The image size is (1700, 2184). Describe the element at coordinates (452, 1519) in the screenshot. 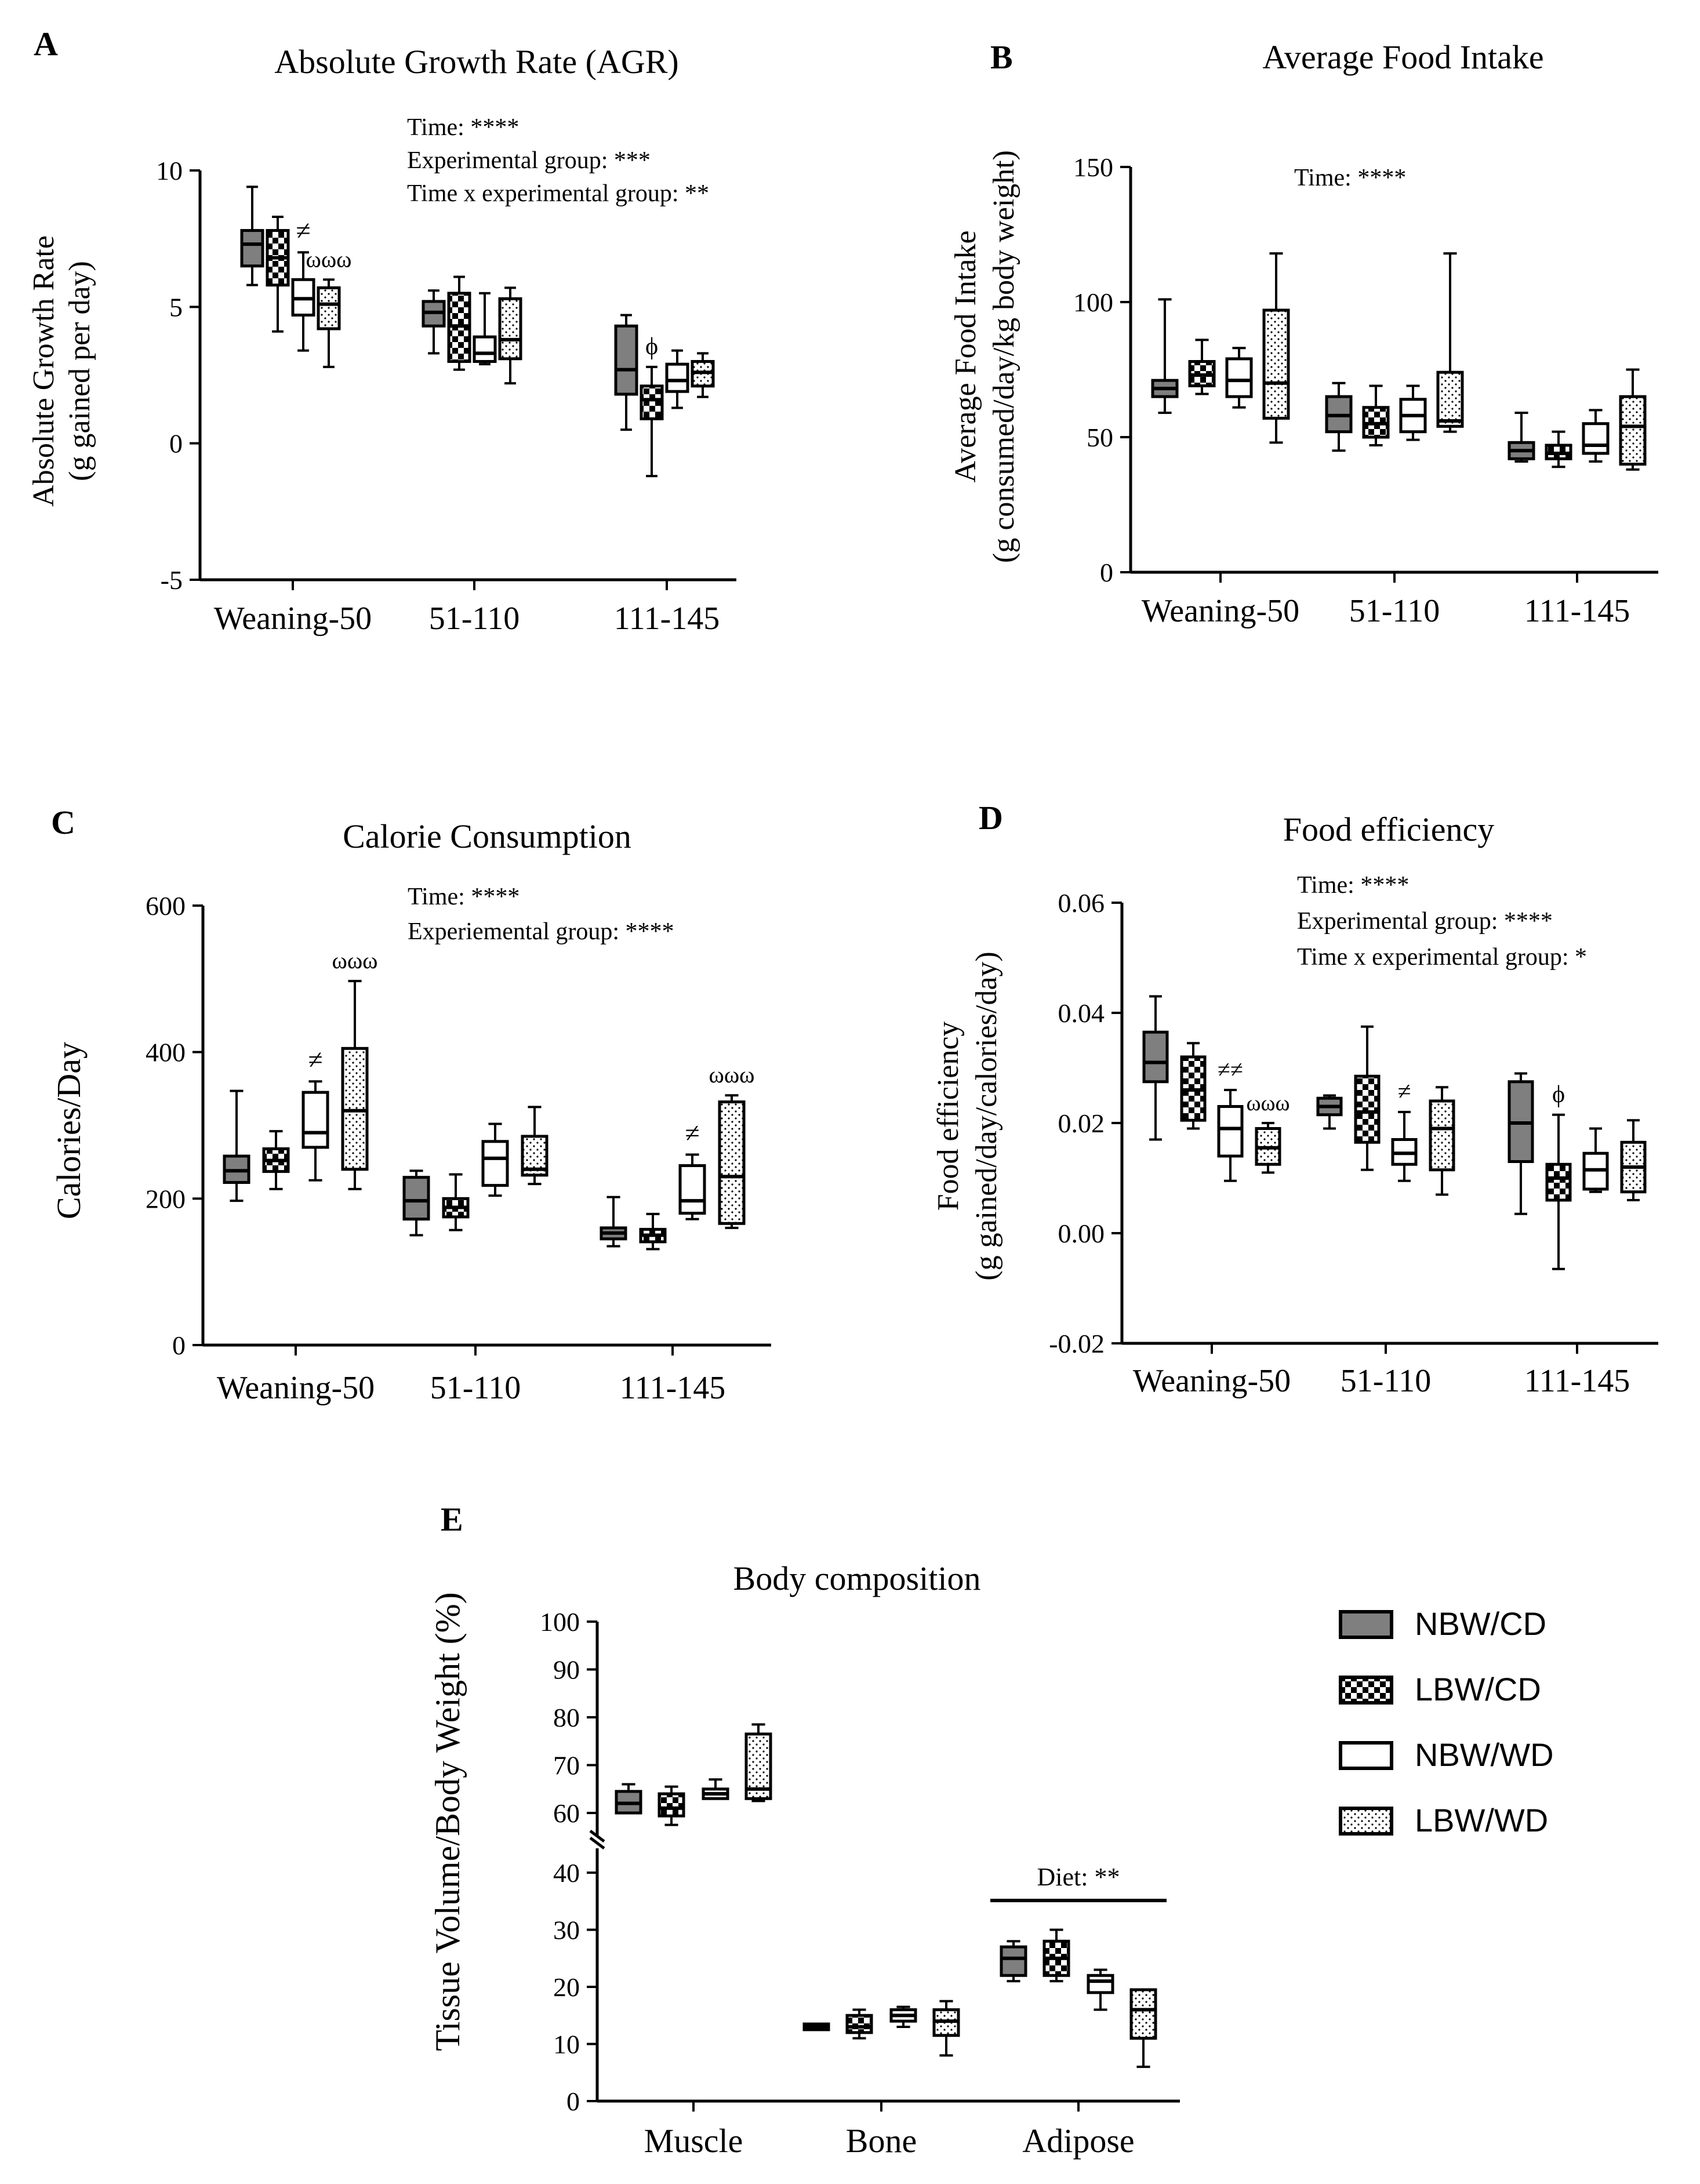

I see `panel-letter: E` at that location.